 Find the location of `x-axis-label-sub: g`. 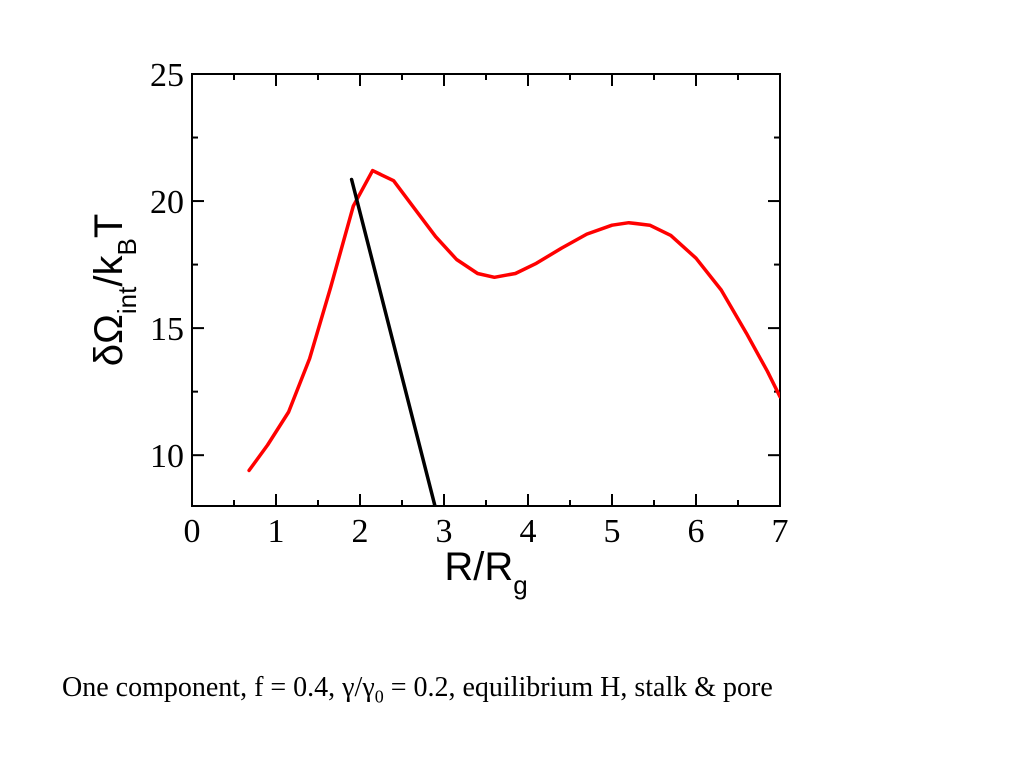

x-axis-label-sub: g is located at coordinates (520, 585).